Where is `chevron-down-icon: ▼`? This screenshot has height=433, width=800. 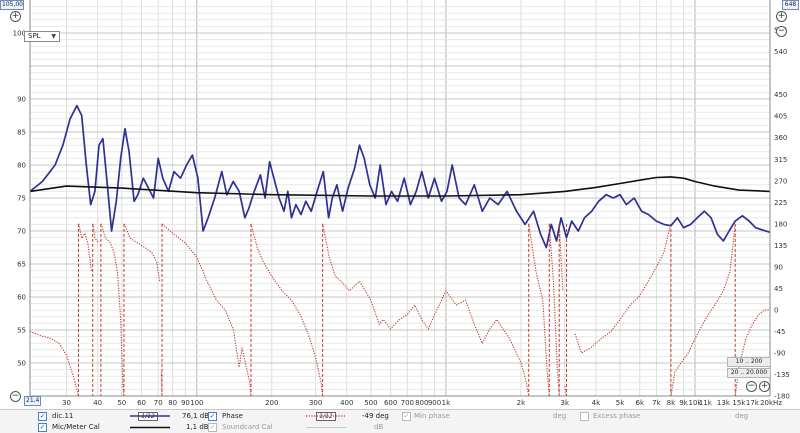 chevron-down-icon: ▼ is located at coordinates (53, 36).